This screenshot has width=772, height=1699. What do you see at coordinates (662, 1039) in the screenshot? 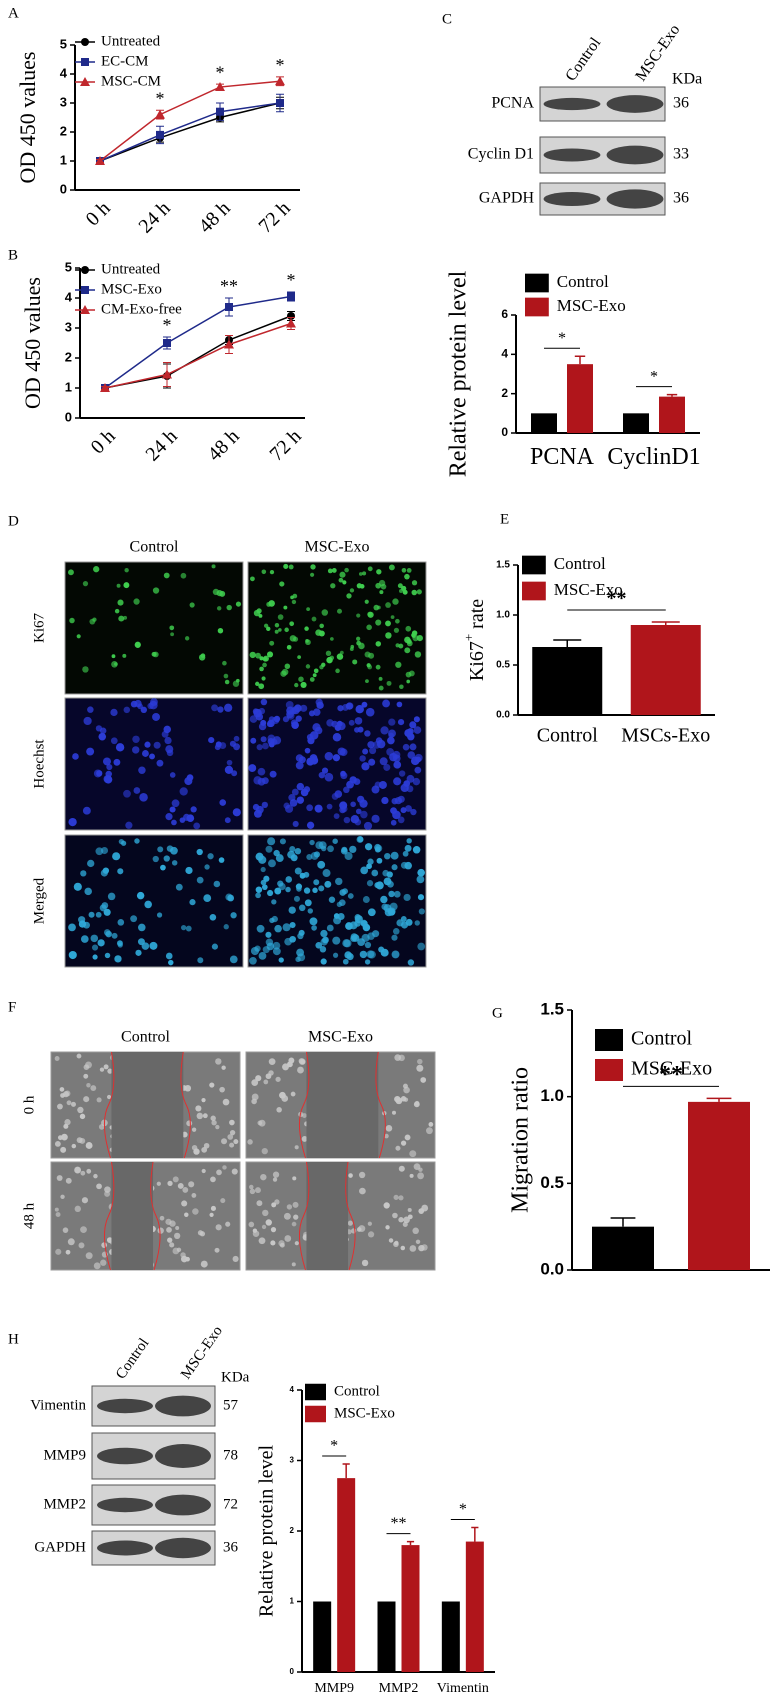
I see `legend-label: Control` at bounding box center [662, 1039].